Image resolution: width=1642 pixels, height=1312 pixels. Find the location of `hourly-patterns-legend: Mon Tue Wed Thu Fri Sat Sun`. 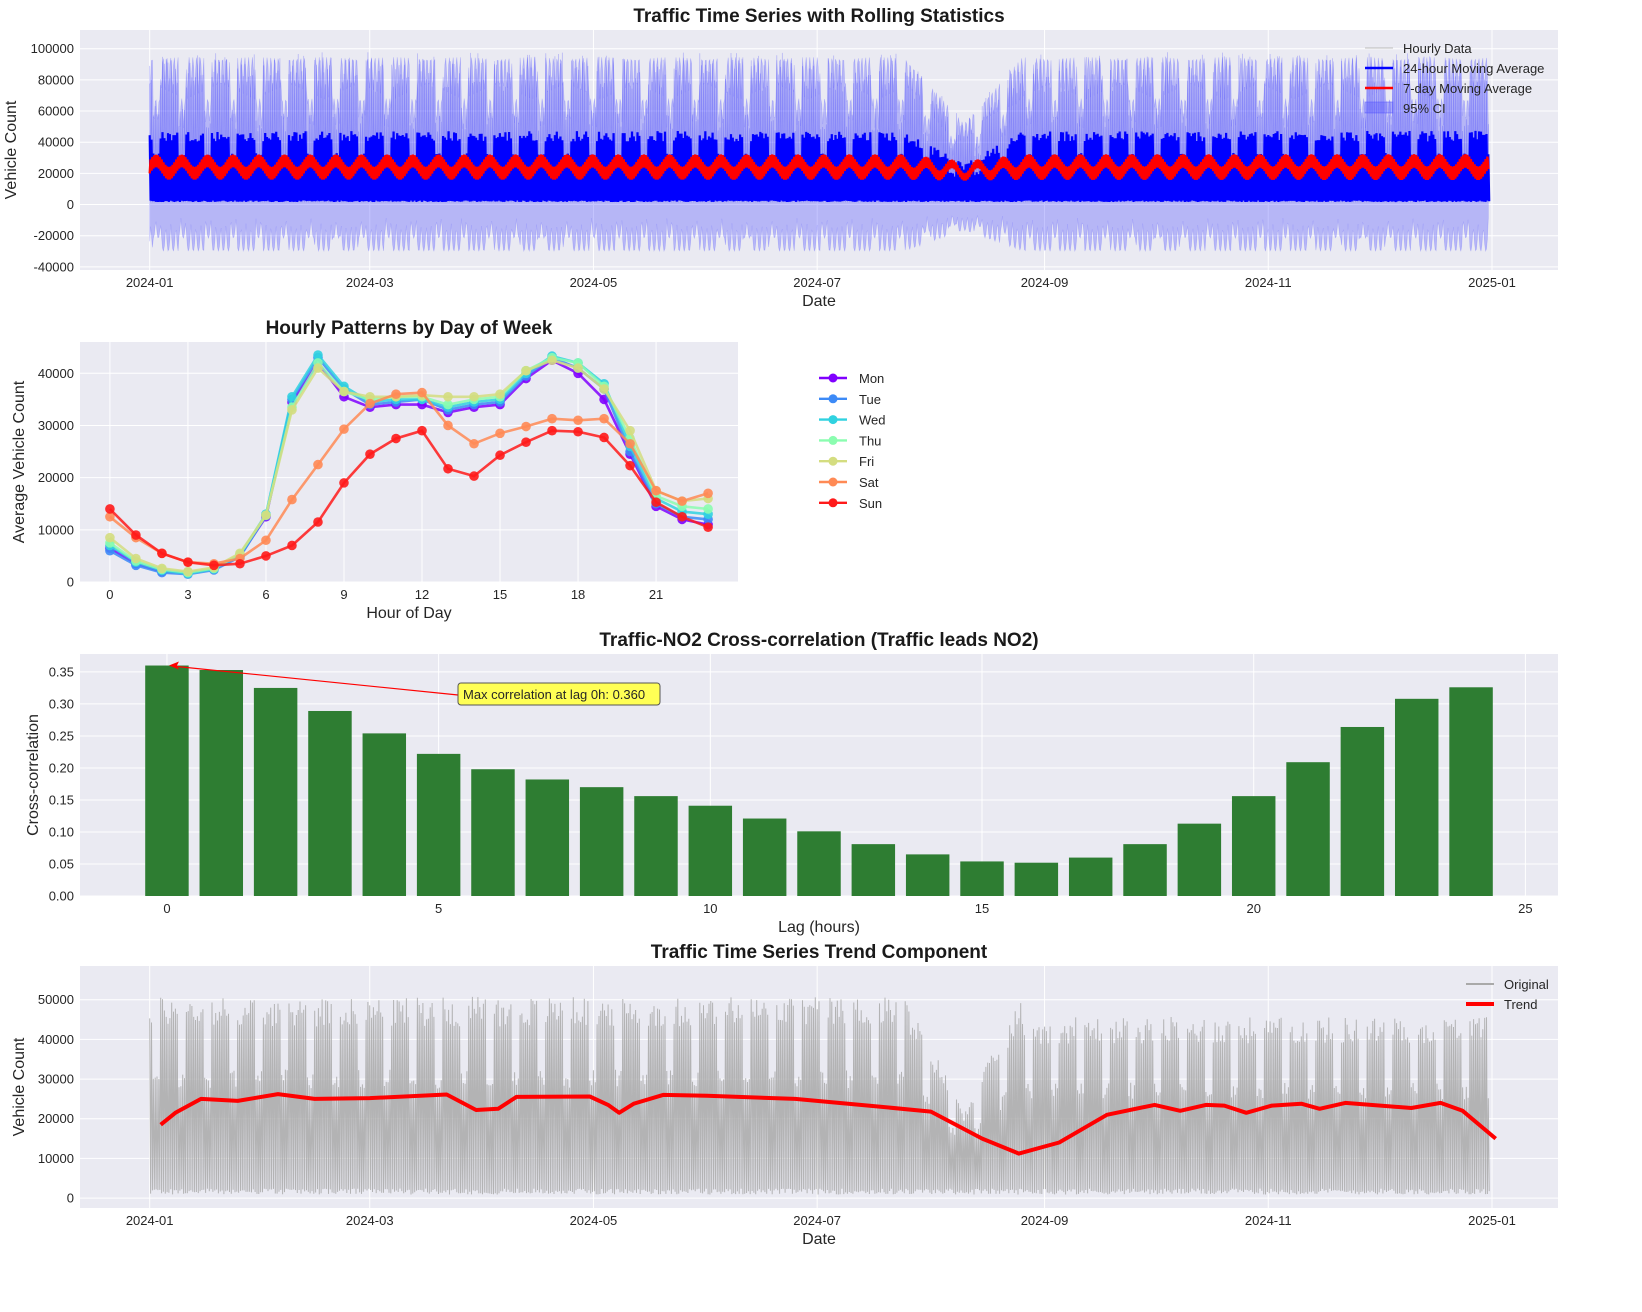

hourly-patterns-legend: Mon Tue Wed Thu Fri Sat Sun is located at coordinates (852, 441).